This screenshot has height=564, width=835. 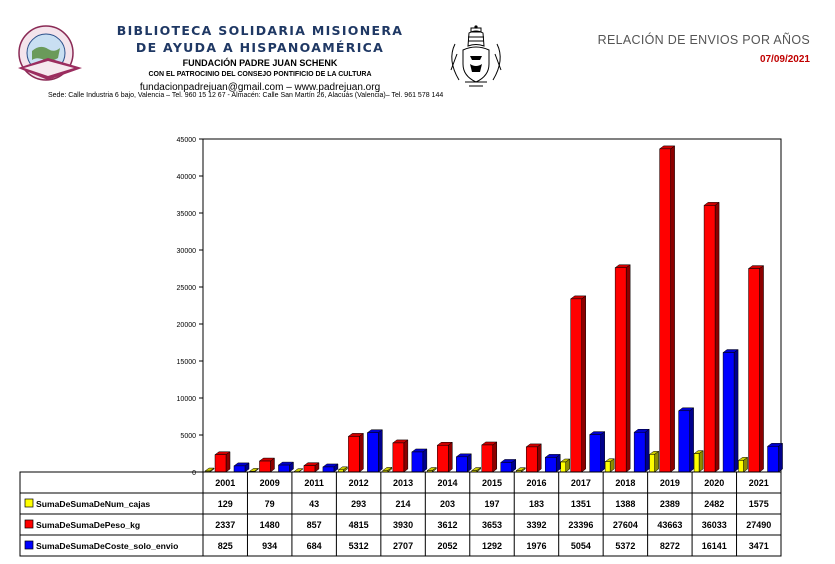 What do you see at coordinates (359, 546) in the screenshot?
I see `table-cell-value: 5312` at bounding box center [359, 546].